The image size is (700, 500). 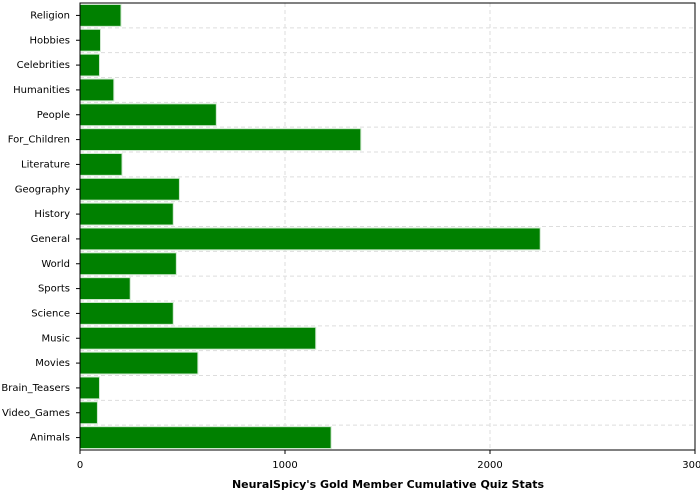 What do you see at coordinates (35, 388) in the screenshot?
I see `y-tick-label: Brain_Teasers` at bounding box center [35, 388].